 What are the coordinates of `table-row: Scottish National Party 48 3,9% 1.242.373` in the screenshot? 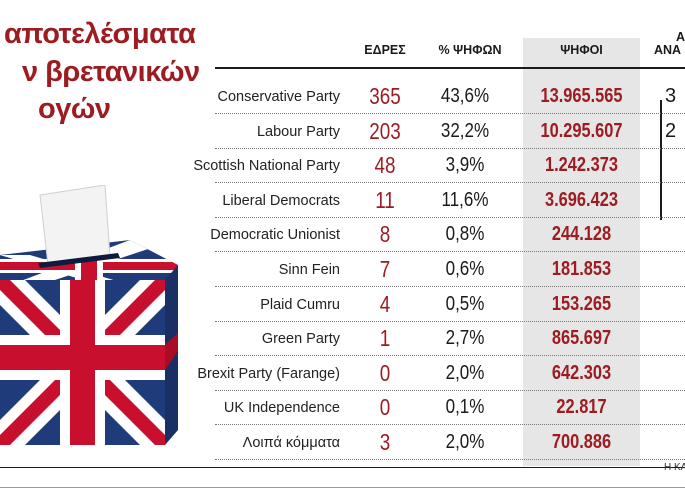 It's located at (342, 166).